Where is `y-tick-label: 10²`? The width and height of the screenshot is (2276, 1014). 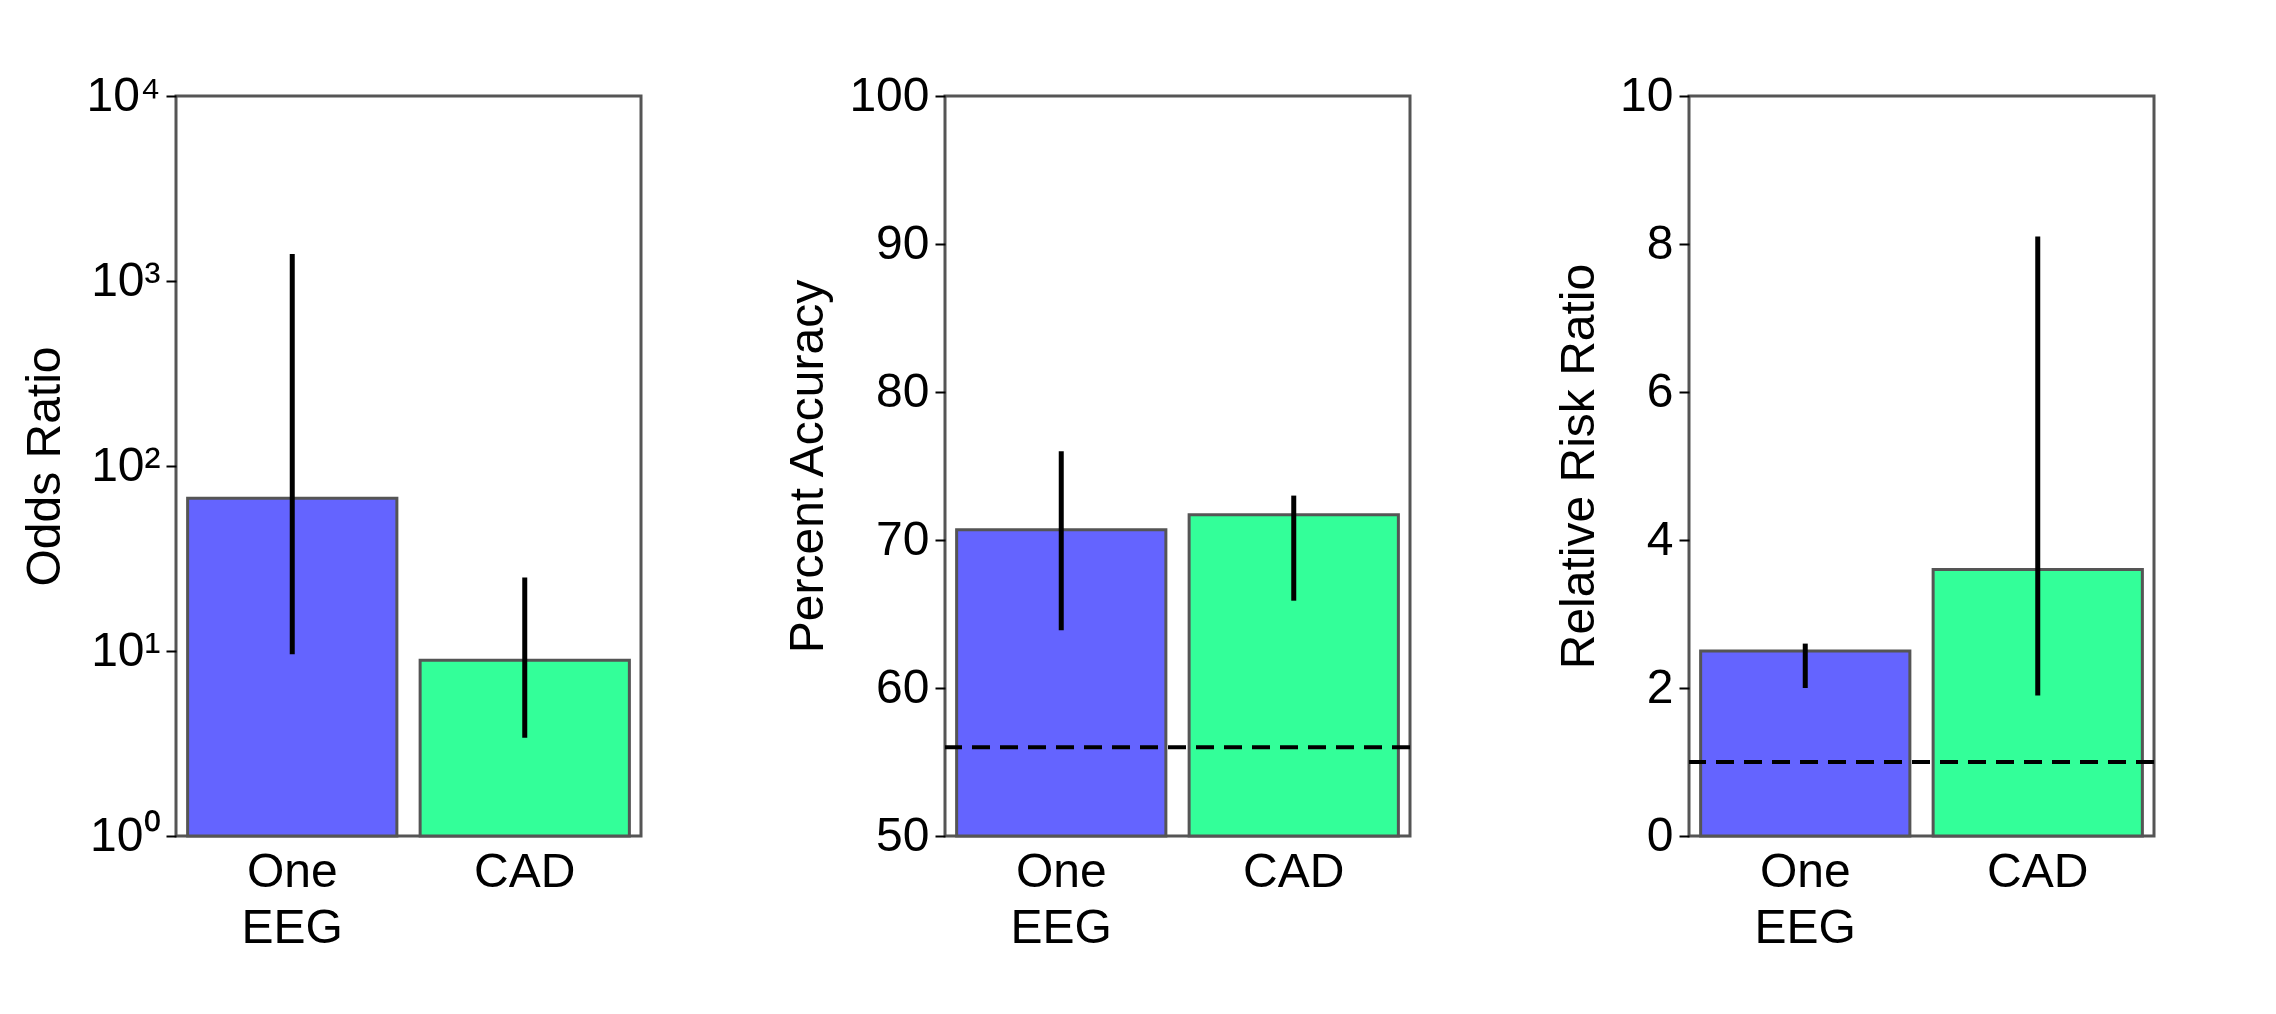 y-tick-label: 10² is located at coordinates (126, 464).